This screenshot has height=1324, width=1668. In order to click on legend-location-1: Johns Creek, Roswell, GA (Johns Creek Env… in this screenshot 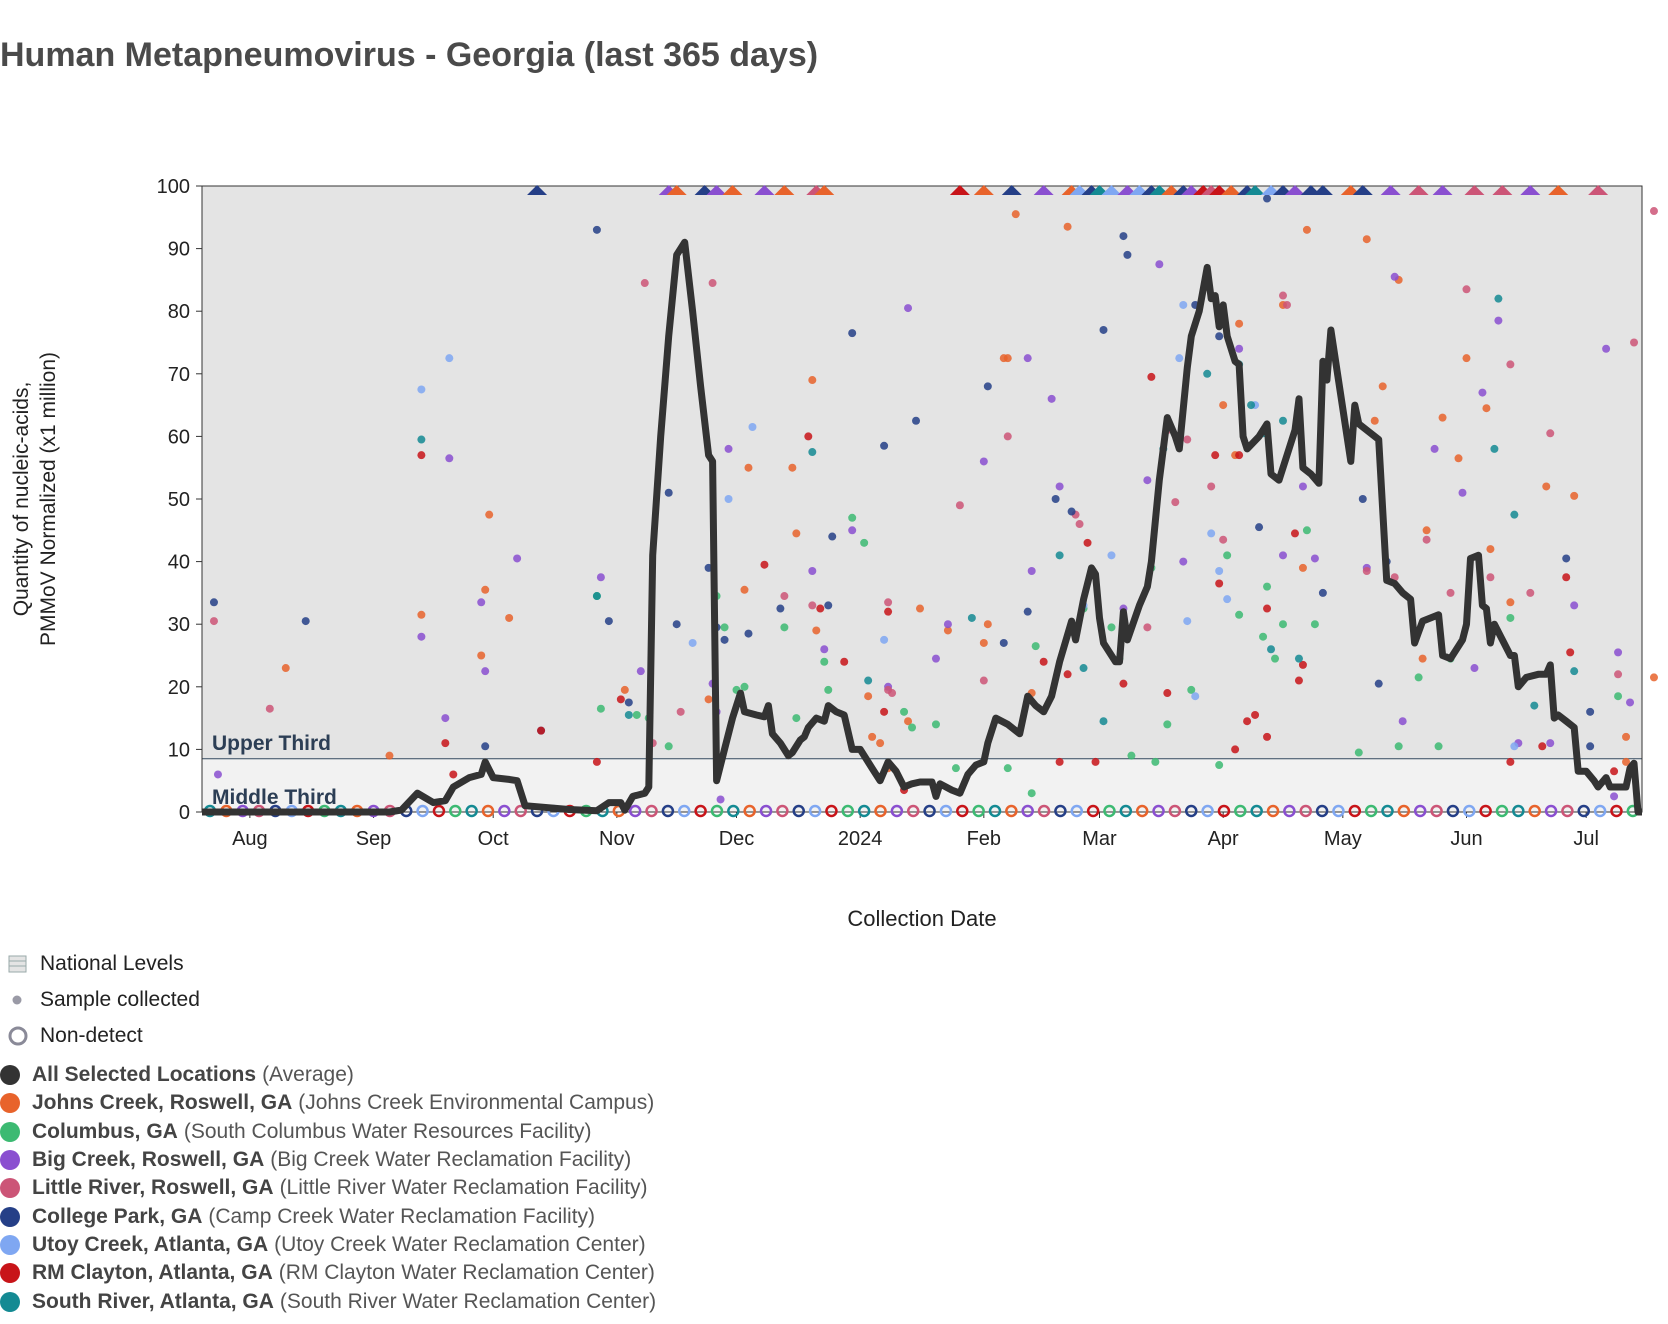, I will do `click(328, 1103)`.